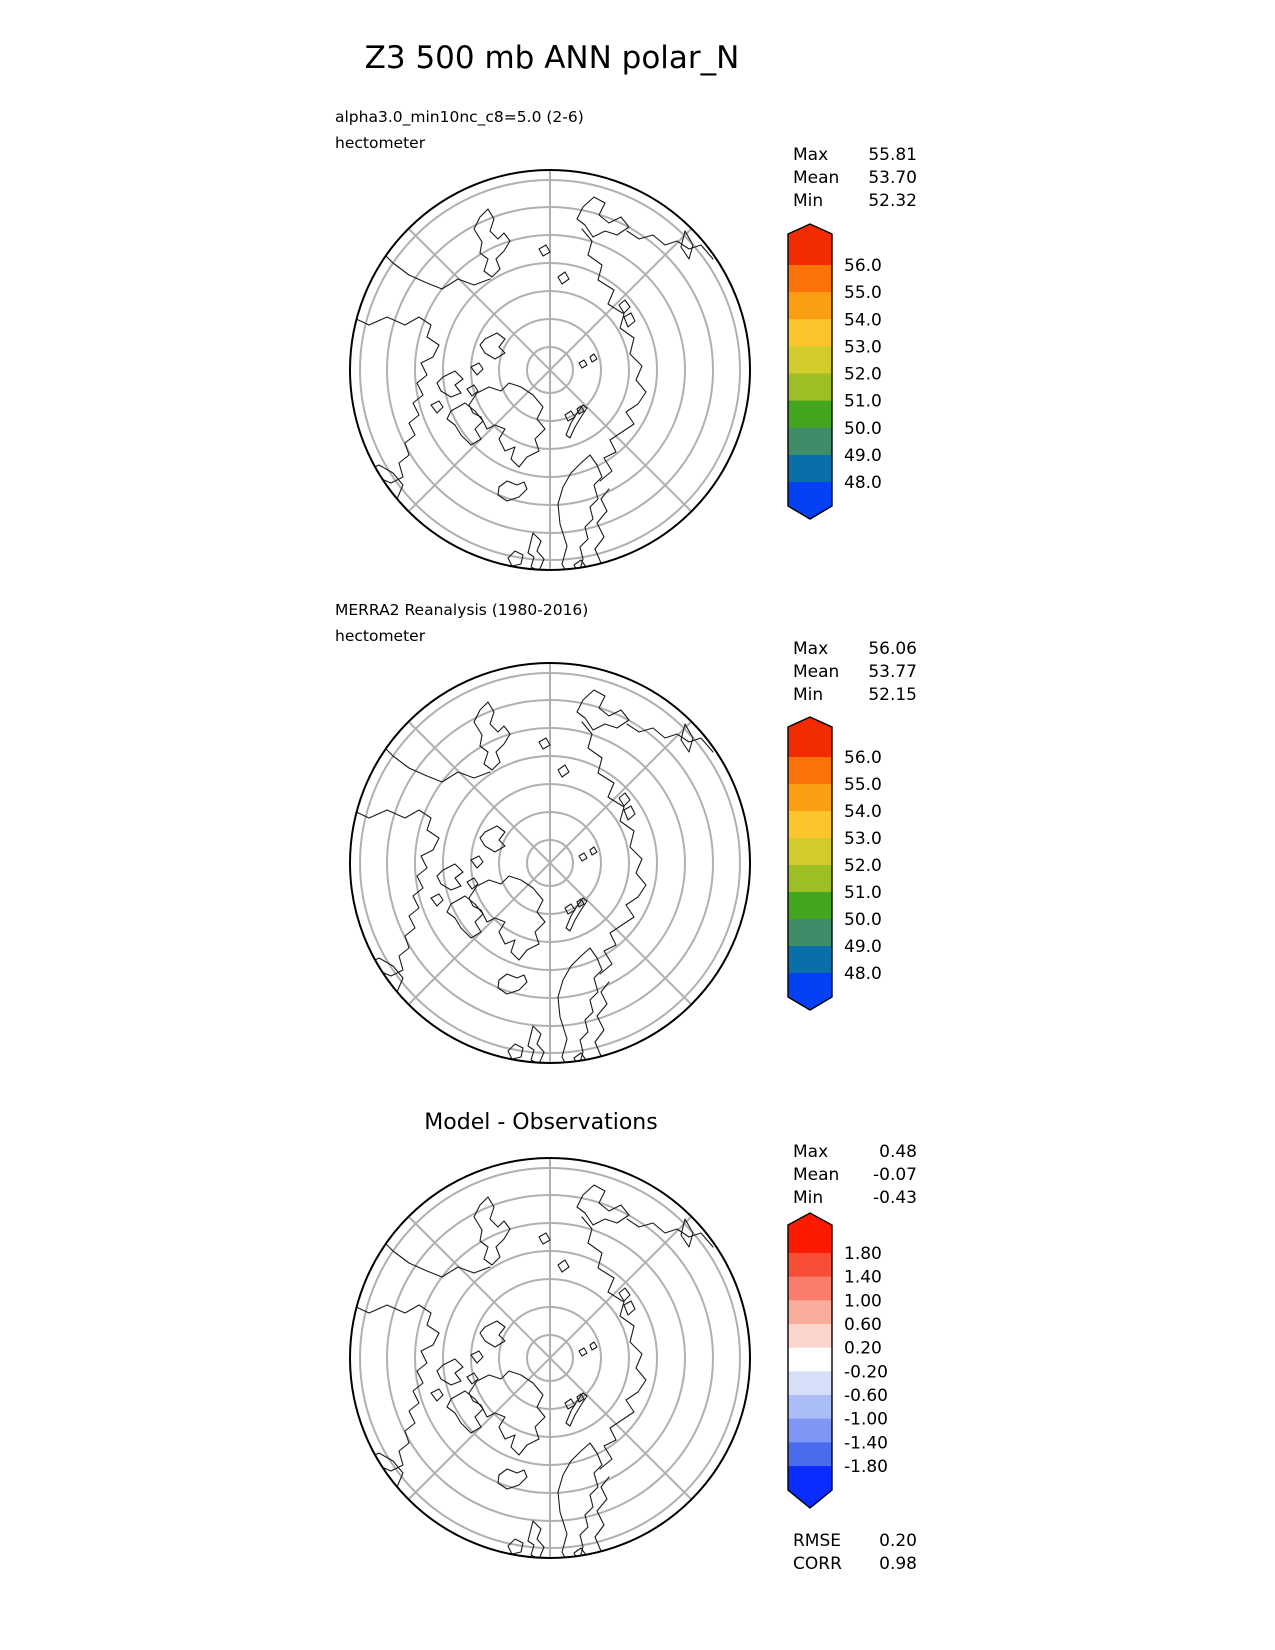 The width and height of the screenshot is (1275, 1650). Describe the element at coordinates (492, 1231) in the screenshot. I see `coastline-alaska` at that location.